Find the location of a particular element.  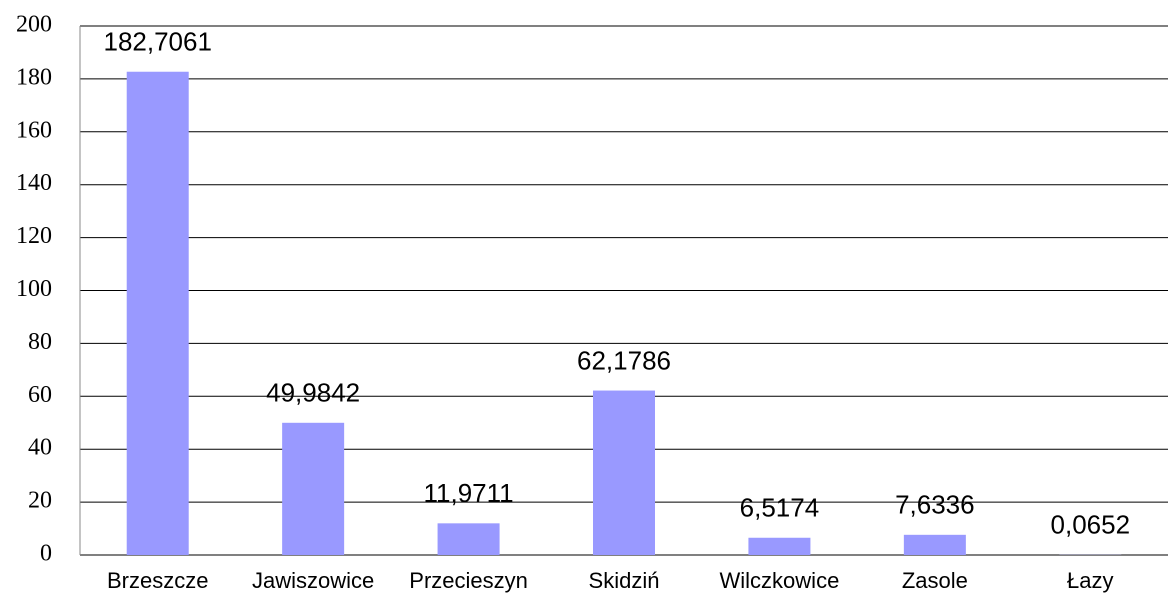

y-tick-label: 120 is located at coordinates (34, 236).